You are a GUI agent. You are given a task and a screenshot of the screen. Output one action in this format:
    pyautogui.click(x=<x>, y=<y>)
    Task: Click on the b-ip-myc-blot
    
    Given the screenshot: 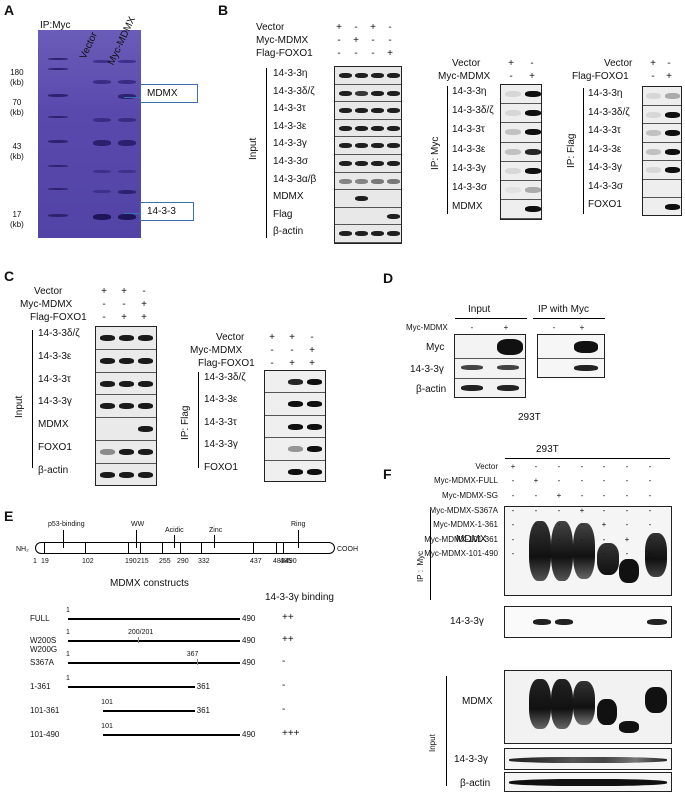 What is the action you would take?
    pyautogui.click(x=521, y=152)
    